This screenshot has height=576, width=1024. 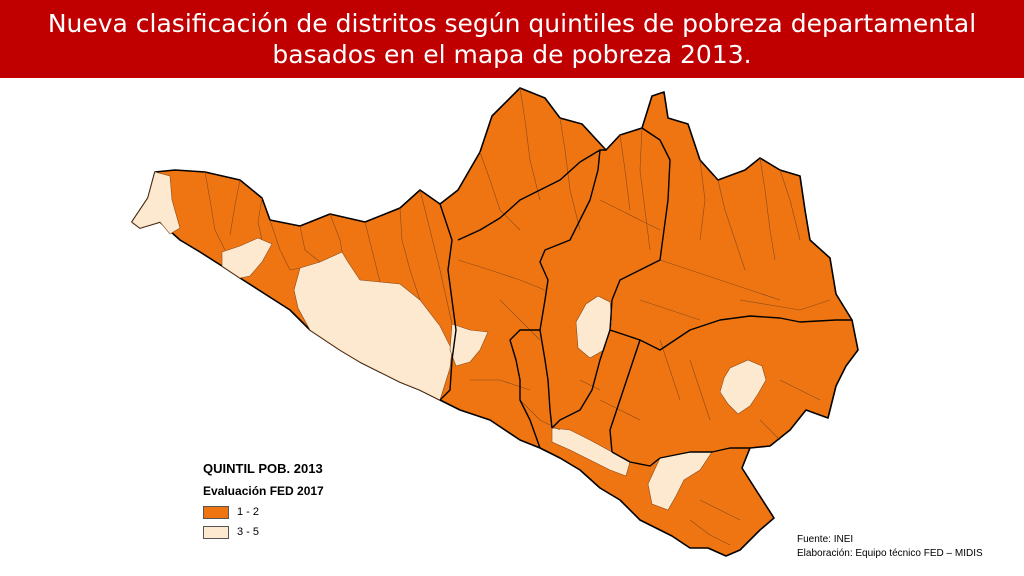 What do you see at coordinates (216, 512) in the screenshot?
I see `legend-swatch-orange` at bounding box center [216, 512].